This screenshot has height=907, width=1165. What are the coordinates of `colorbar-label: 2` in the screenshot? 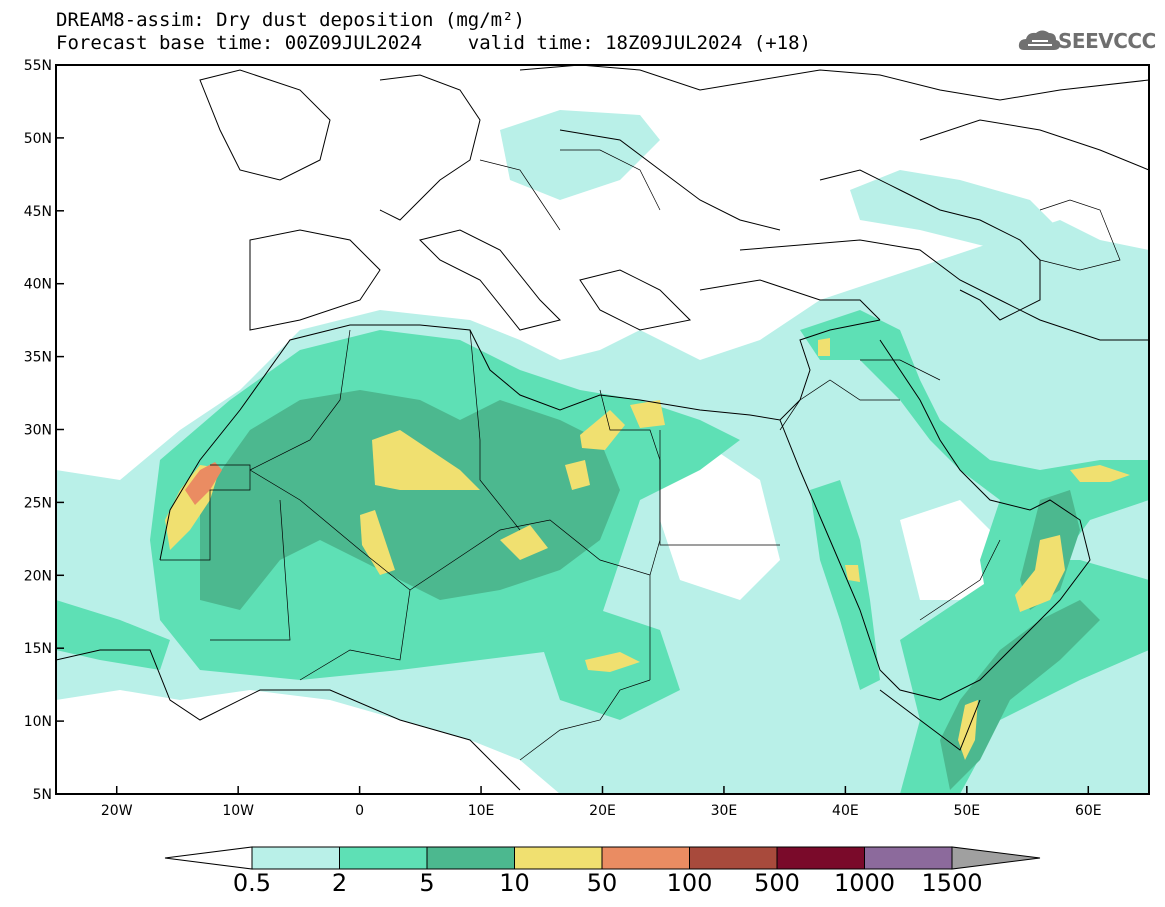 It's located at (339, 883).